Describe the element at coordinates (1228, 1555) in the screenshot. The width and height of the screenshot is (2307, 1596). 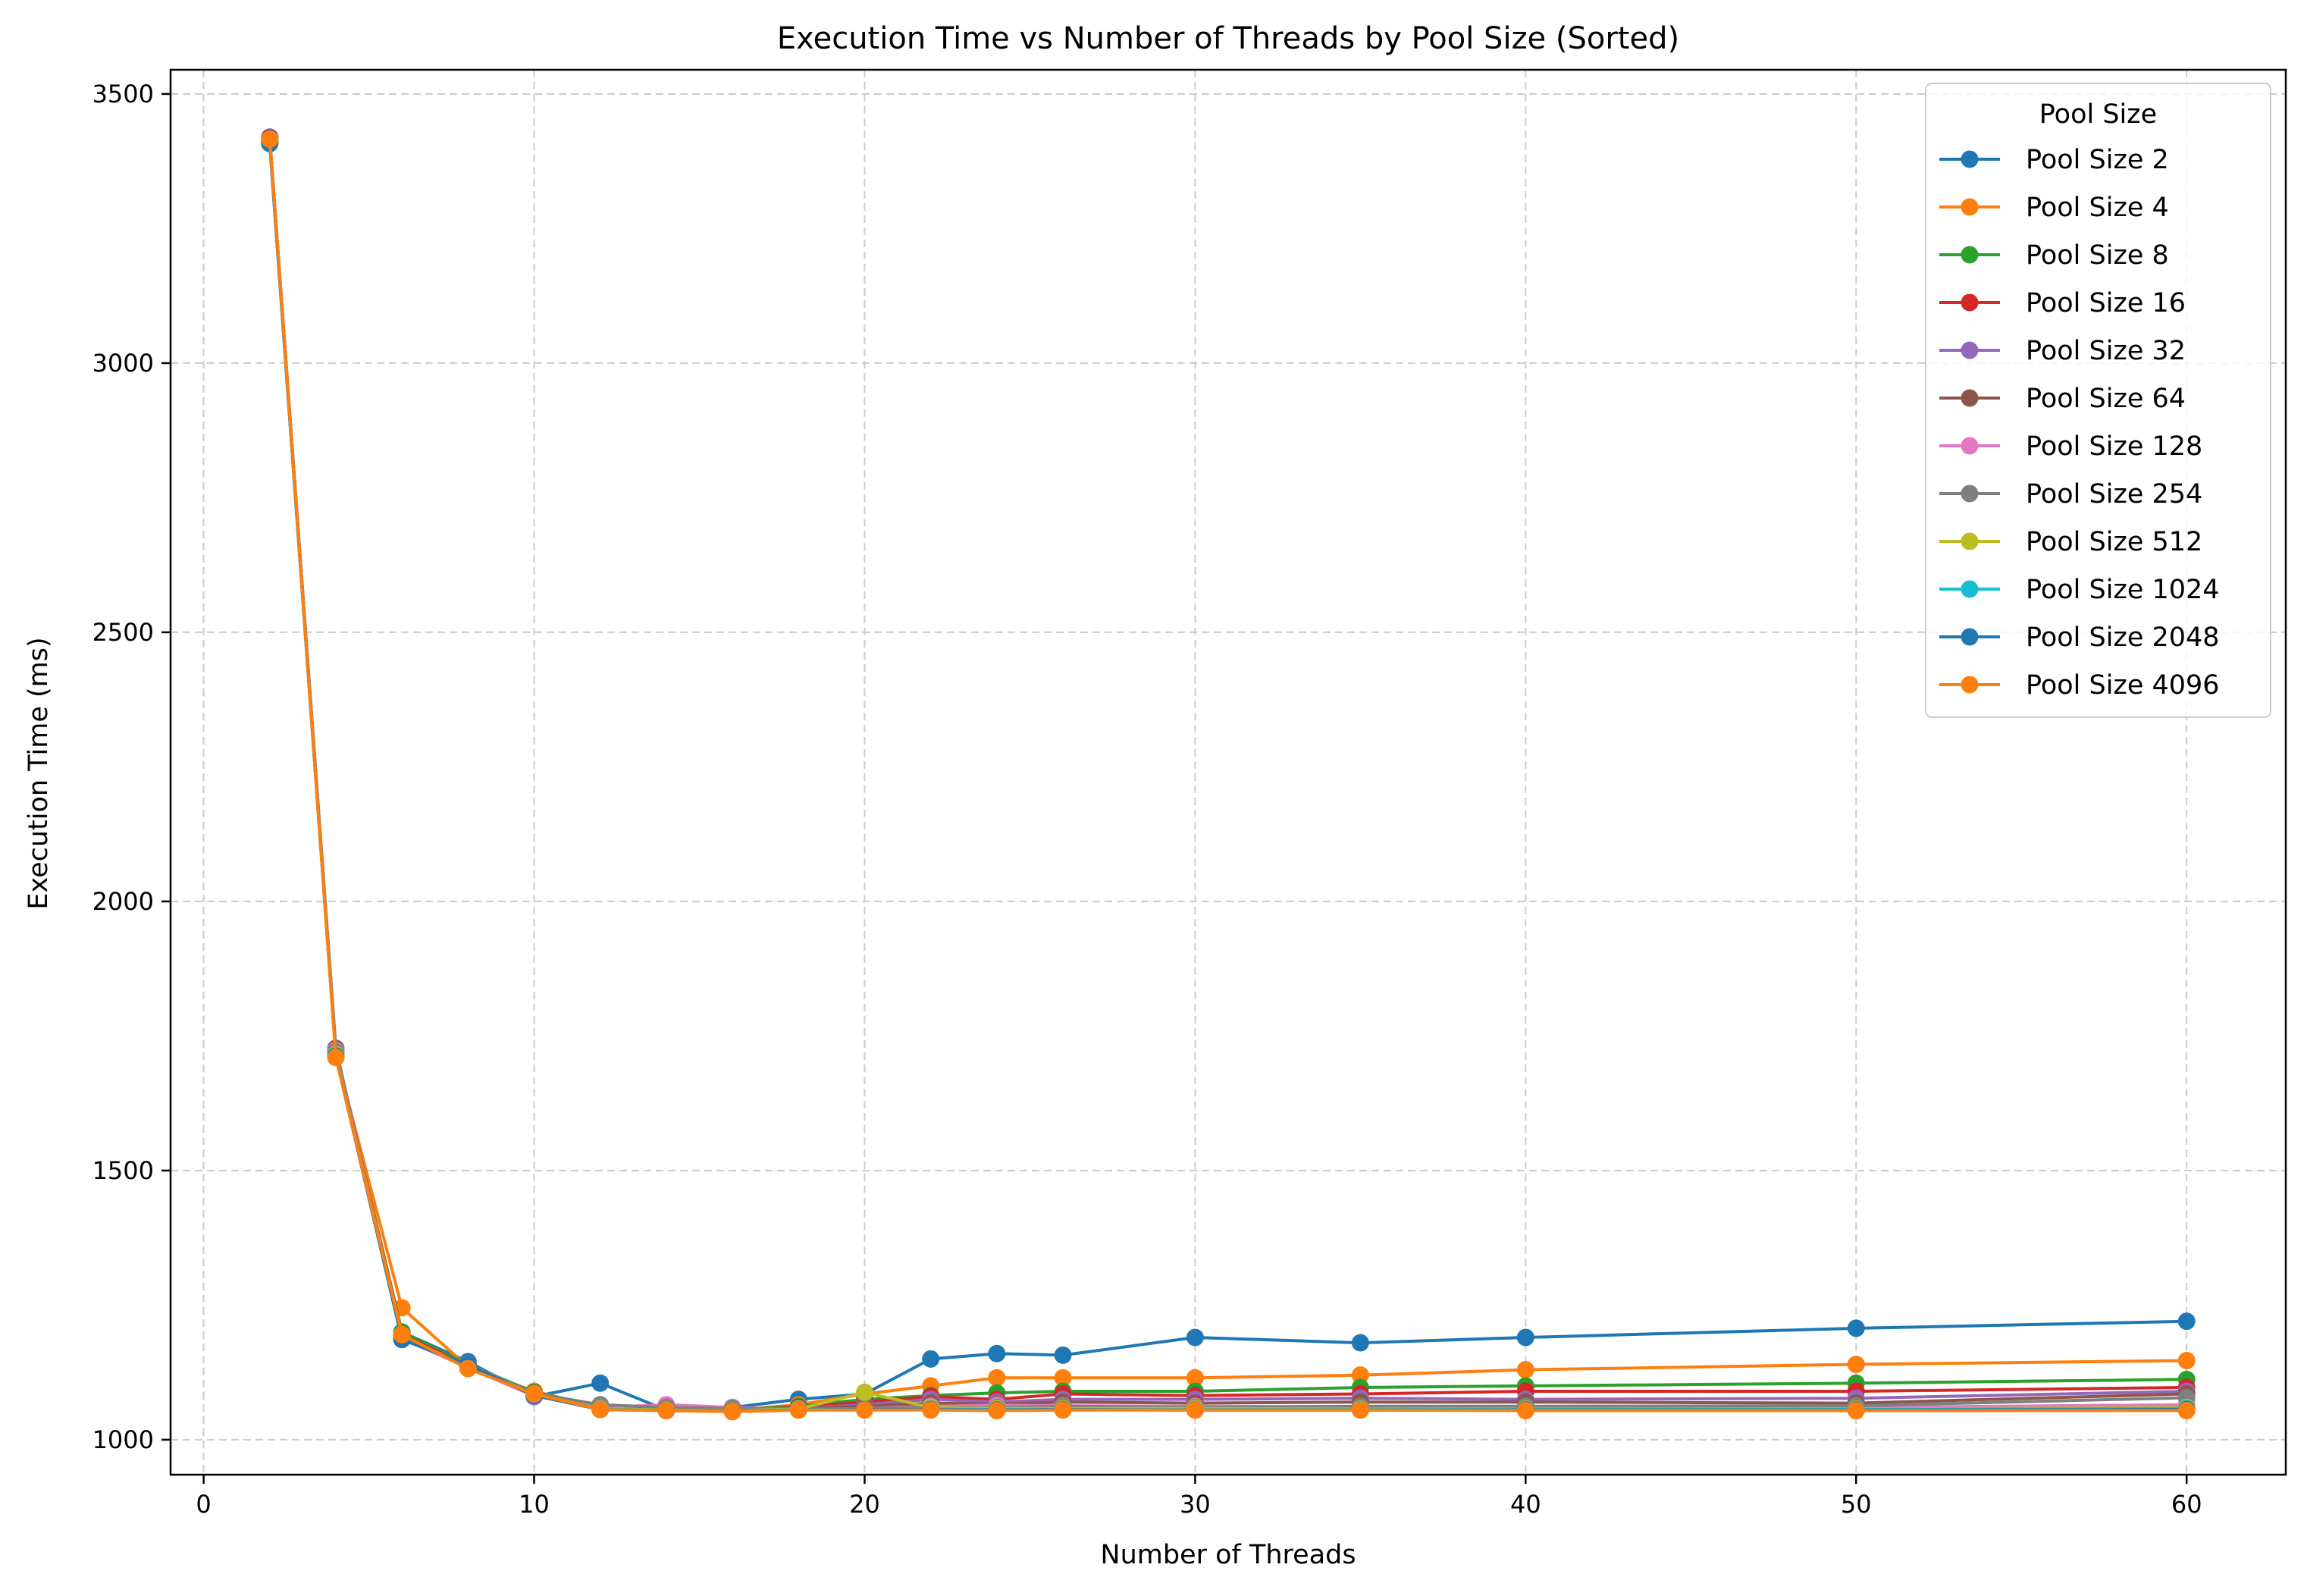
I see `x-axis-label: Number of Threads` at that location.